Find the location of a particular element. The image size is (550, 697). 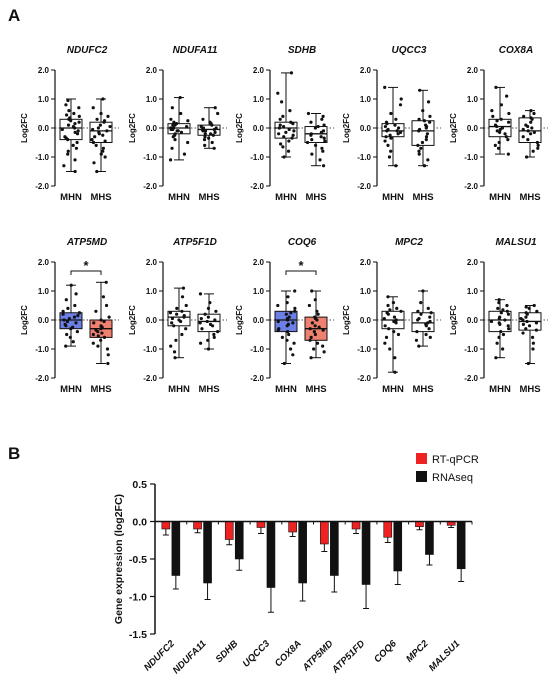

significance-marker: * is located at coordinates (86, 265).